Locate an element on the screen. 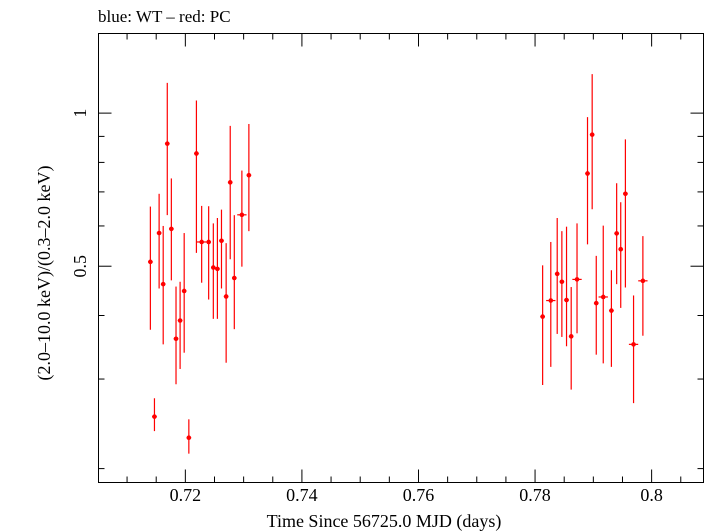 This screenshot has width=705, height=532. x-tick-label: 0.72 is located at coordinates (186, 495).